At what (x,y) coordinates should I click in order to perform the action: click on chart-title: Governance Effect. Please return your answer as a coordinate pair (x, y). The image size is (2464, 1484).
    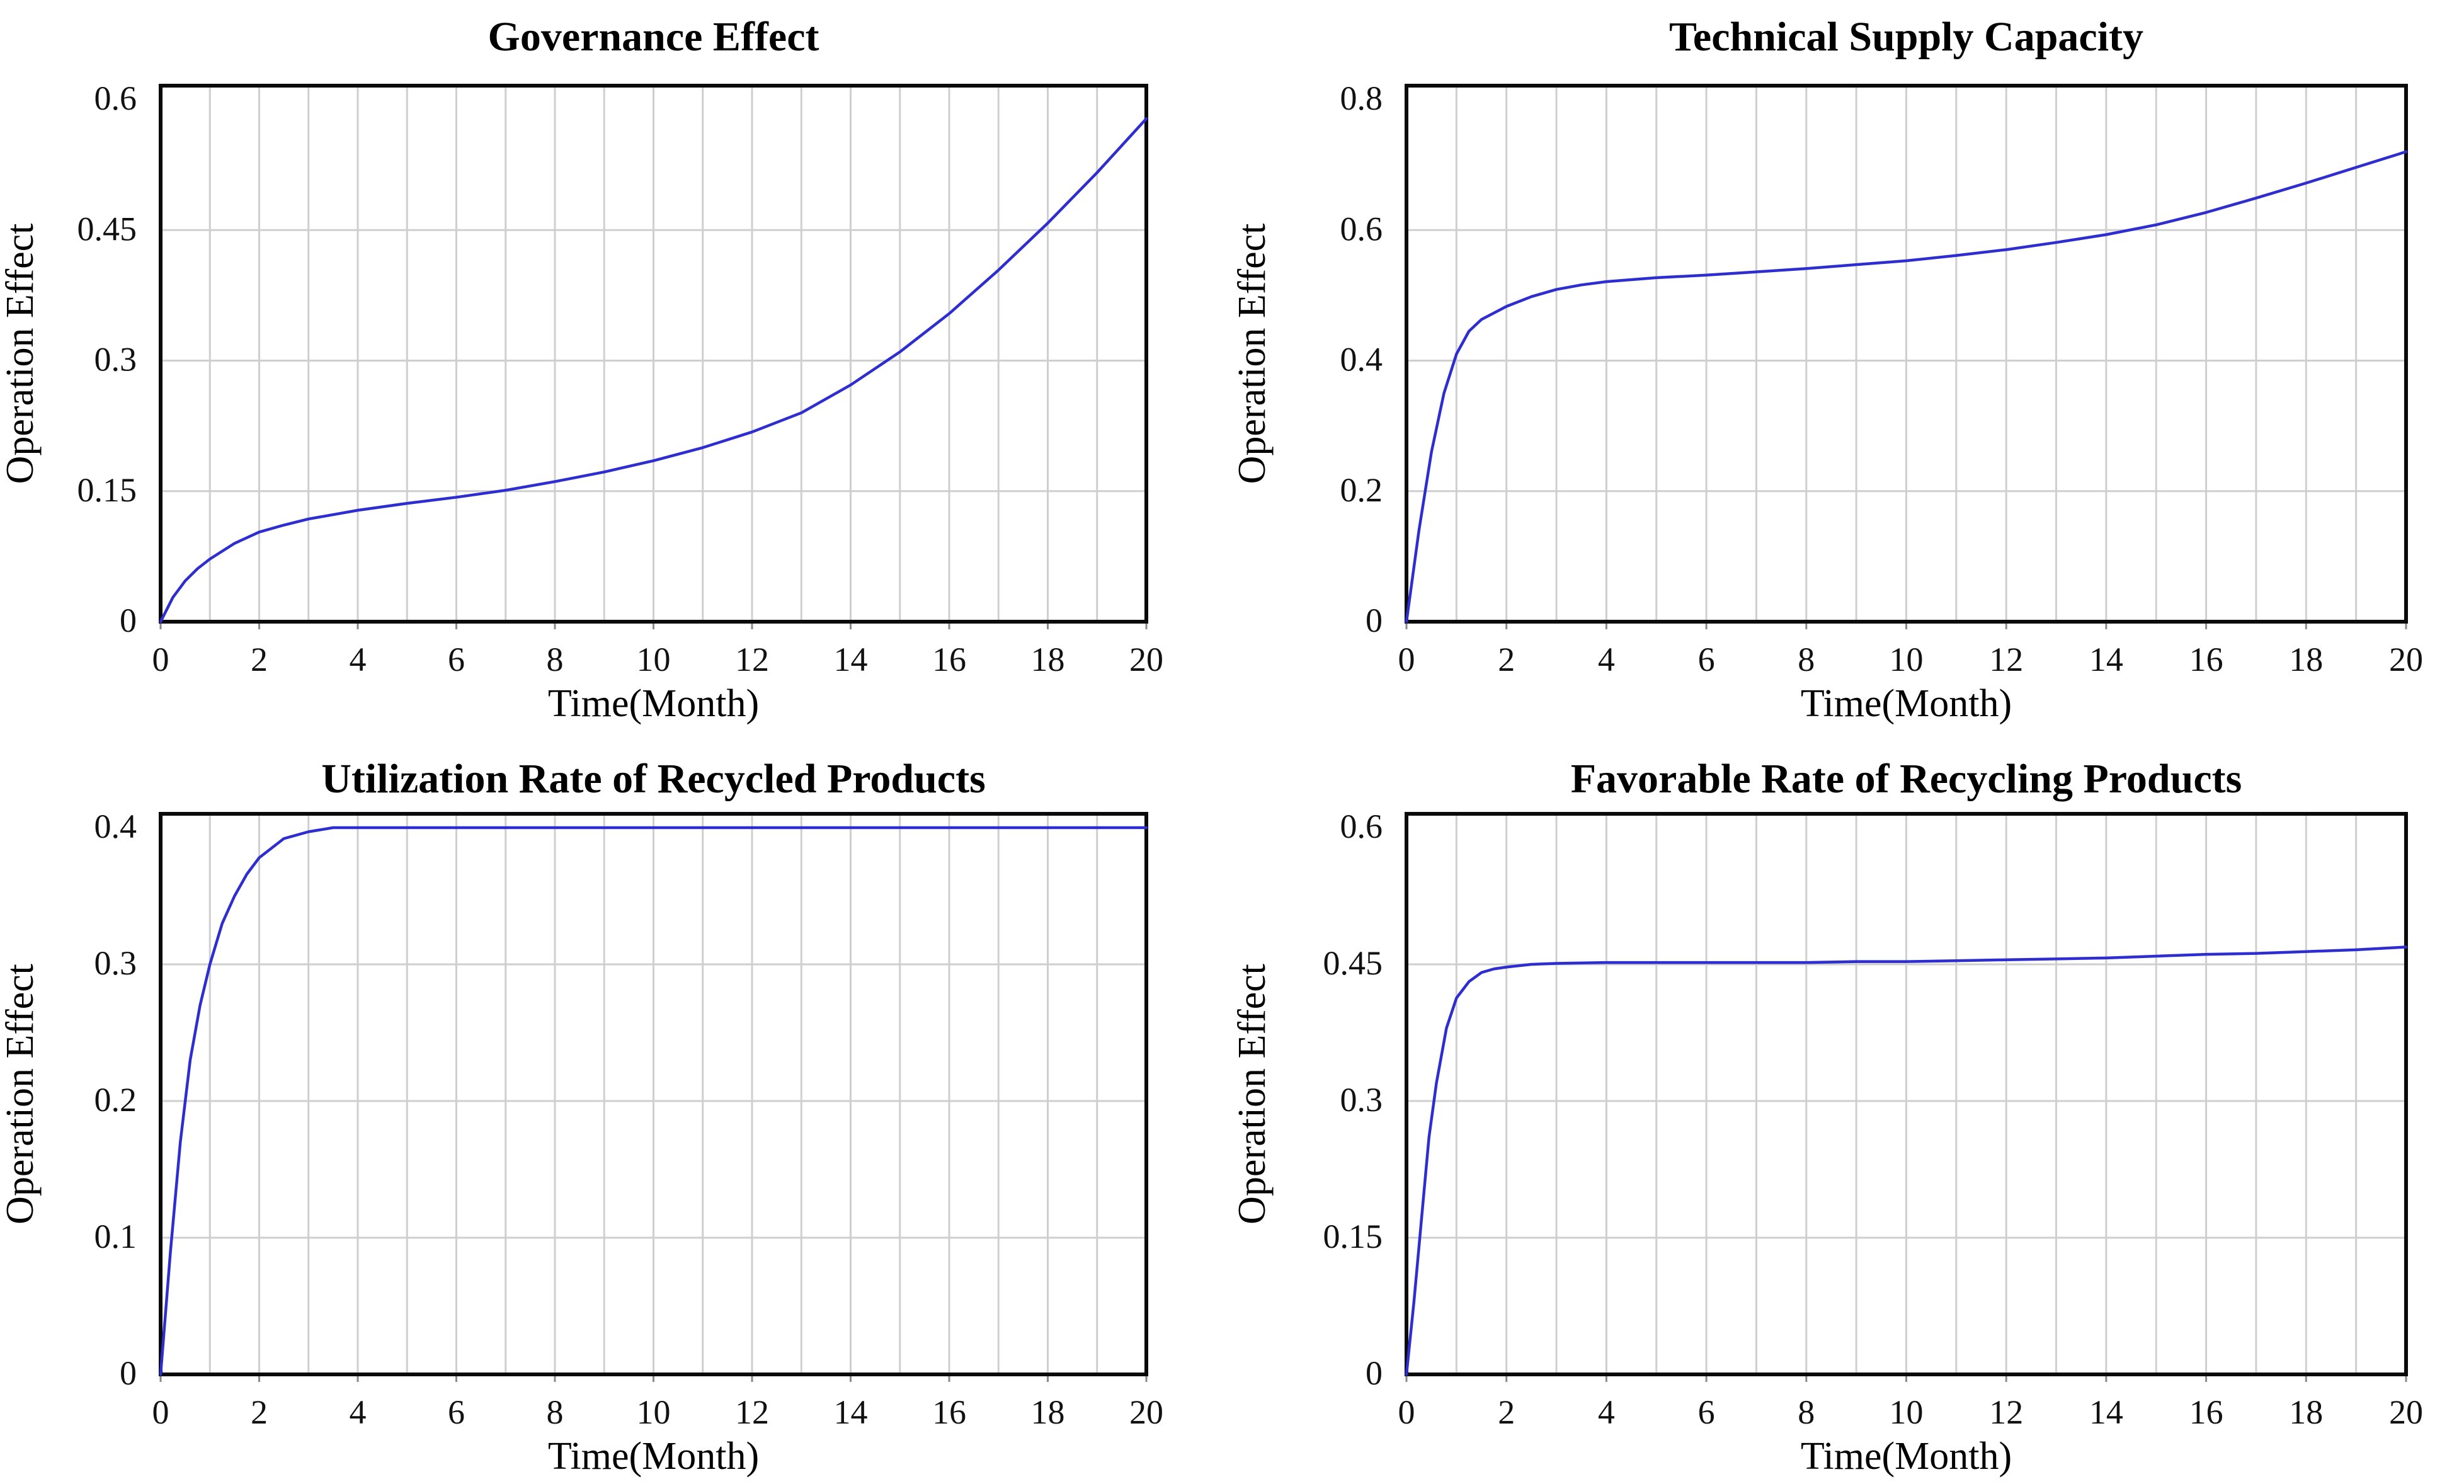
    Looking at the image, I should click on (653, 37).